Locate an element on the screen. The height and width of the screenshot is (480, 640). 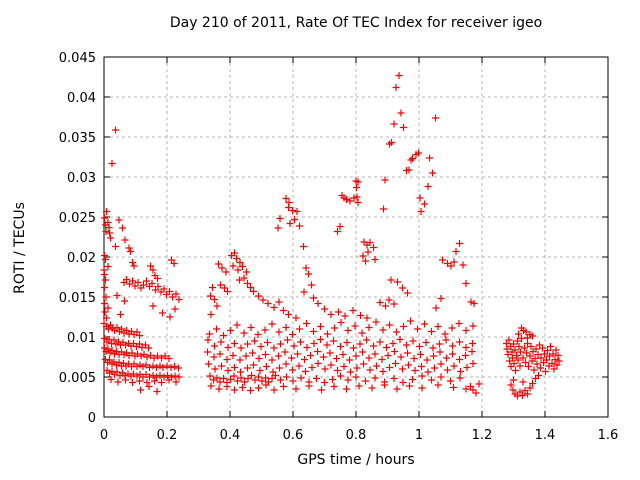
y-tick-label: 0 is located at coordinates (92, 418).